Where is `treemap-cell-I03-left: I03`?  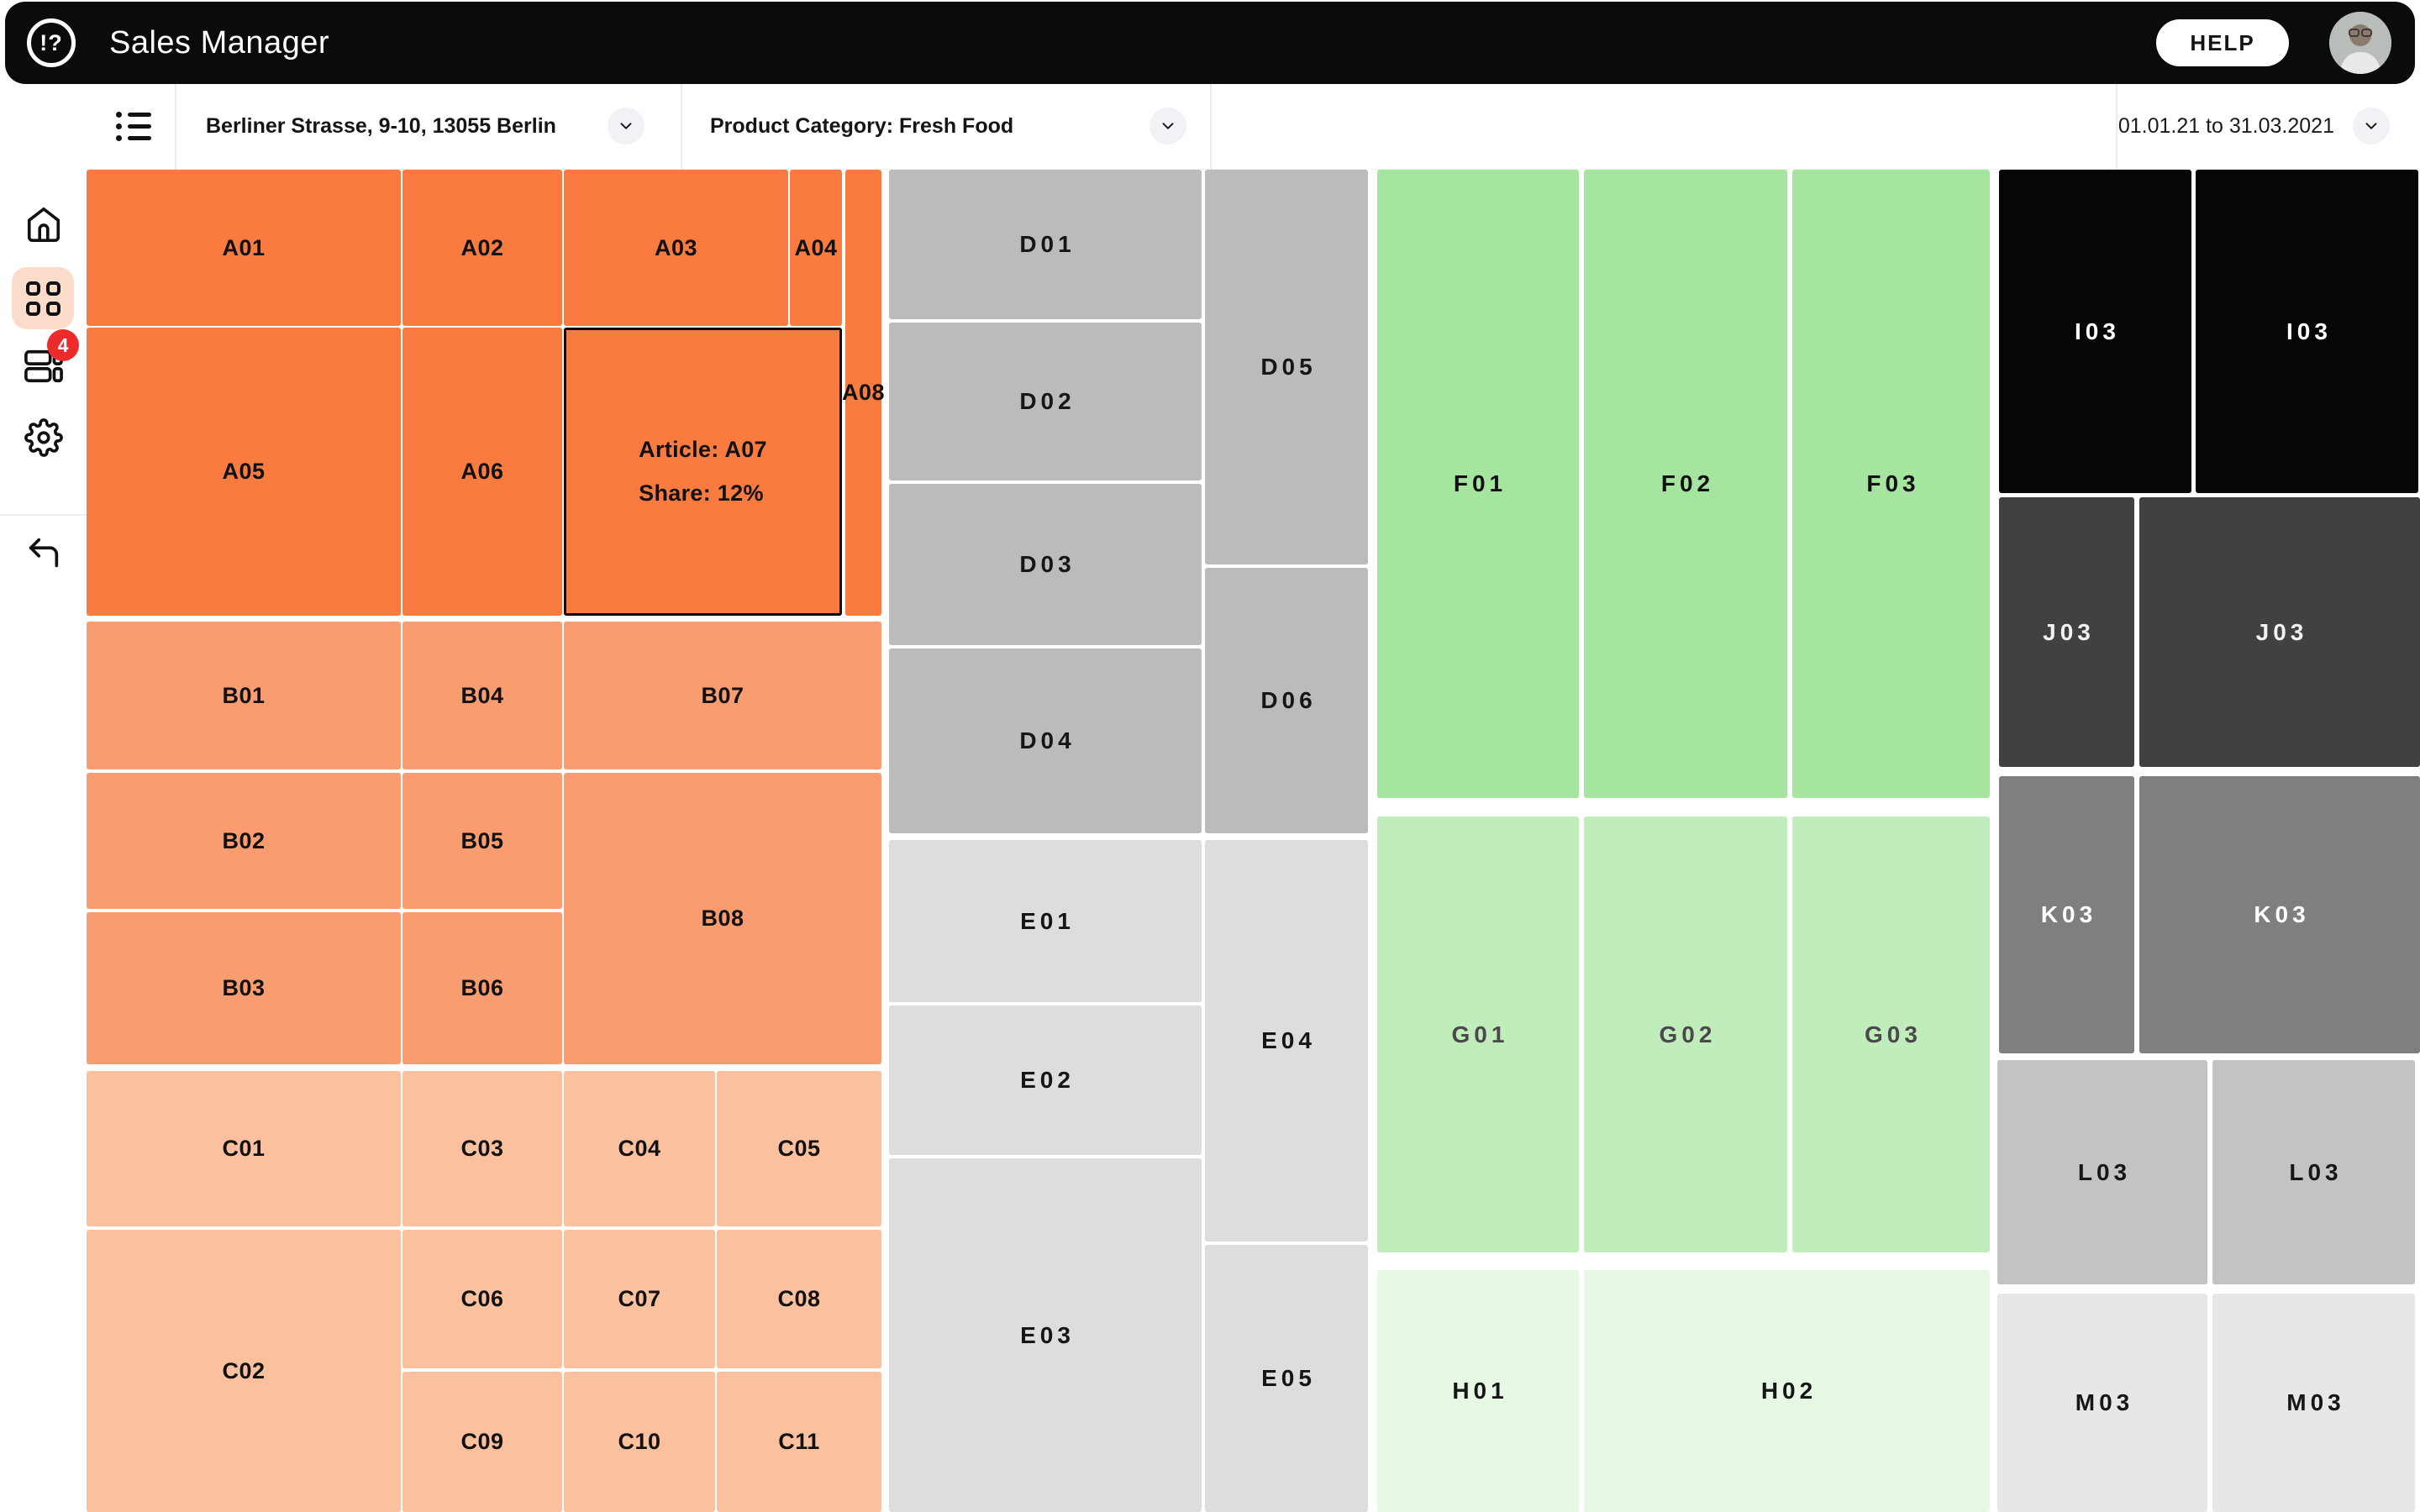
treemap-cell-I03-left: I03 is located at coordinates (2095, 331).